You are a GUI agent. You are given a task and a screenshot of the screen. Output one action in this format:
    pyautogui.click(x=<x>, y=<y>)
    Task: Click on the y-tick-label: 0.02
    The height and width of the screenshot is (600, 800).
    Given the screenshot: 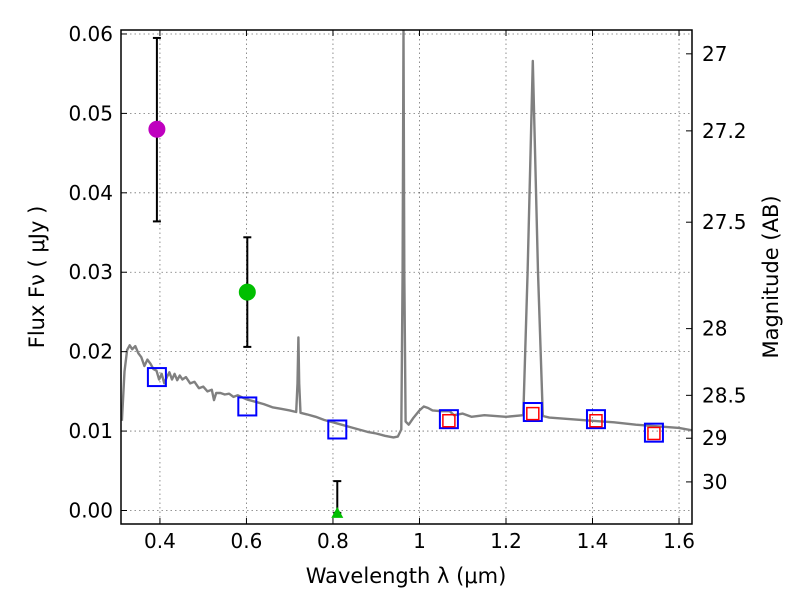 What is the action you would take?
    pyautogui.click(x=90, y=352)
    